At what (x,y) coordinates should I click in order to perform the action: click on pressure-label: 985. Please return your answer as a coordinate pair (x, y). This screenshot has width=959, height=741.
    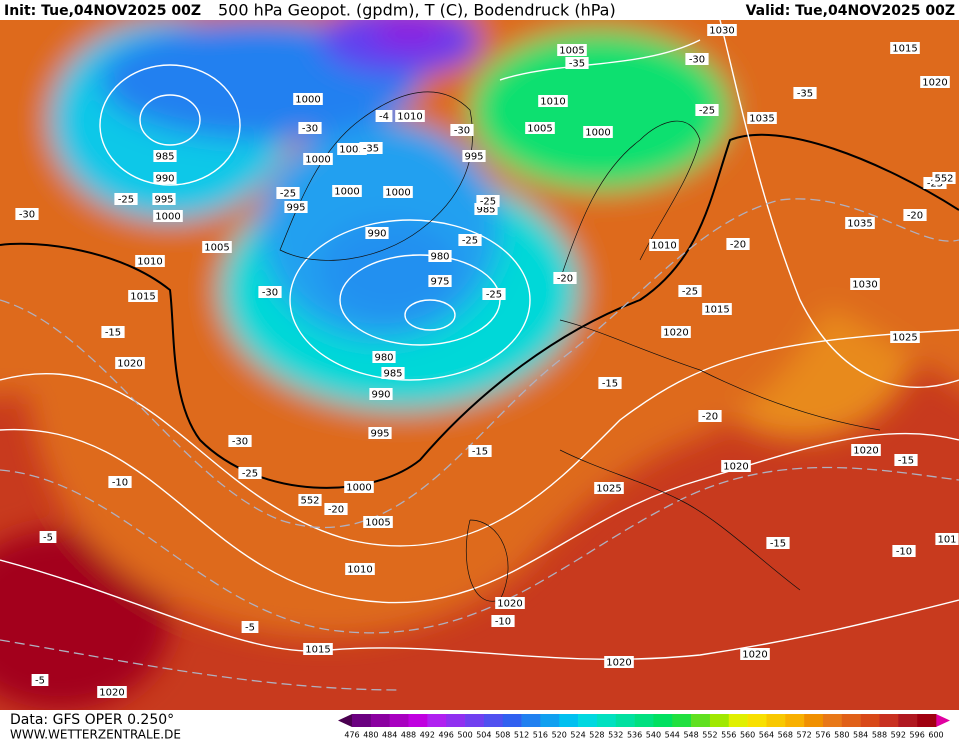
    Looking at the image, I should click on (485, 210).